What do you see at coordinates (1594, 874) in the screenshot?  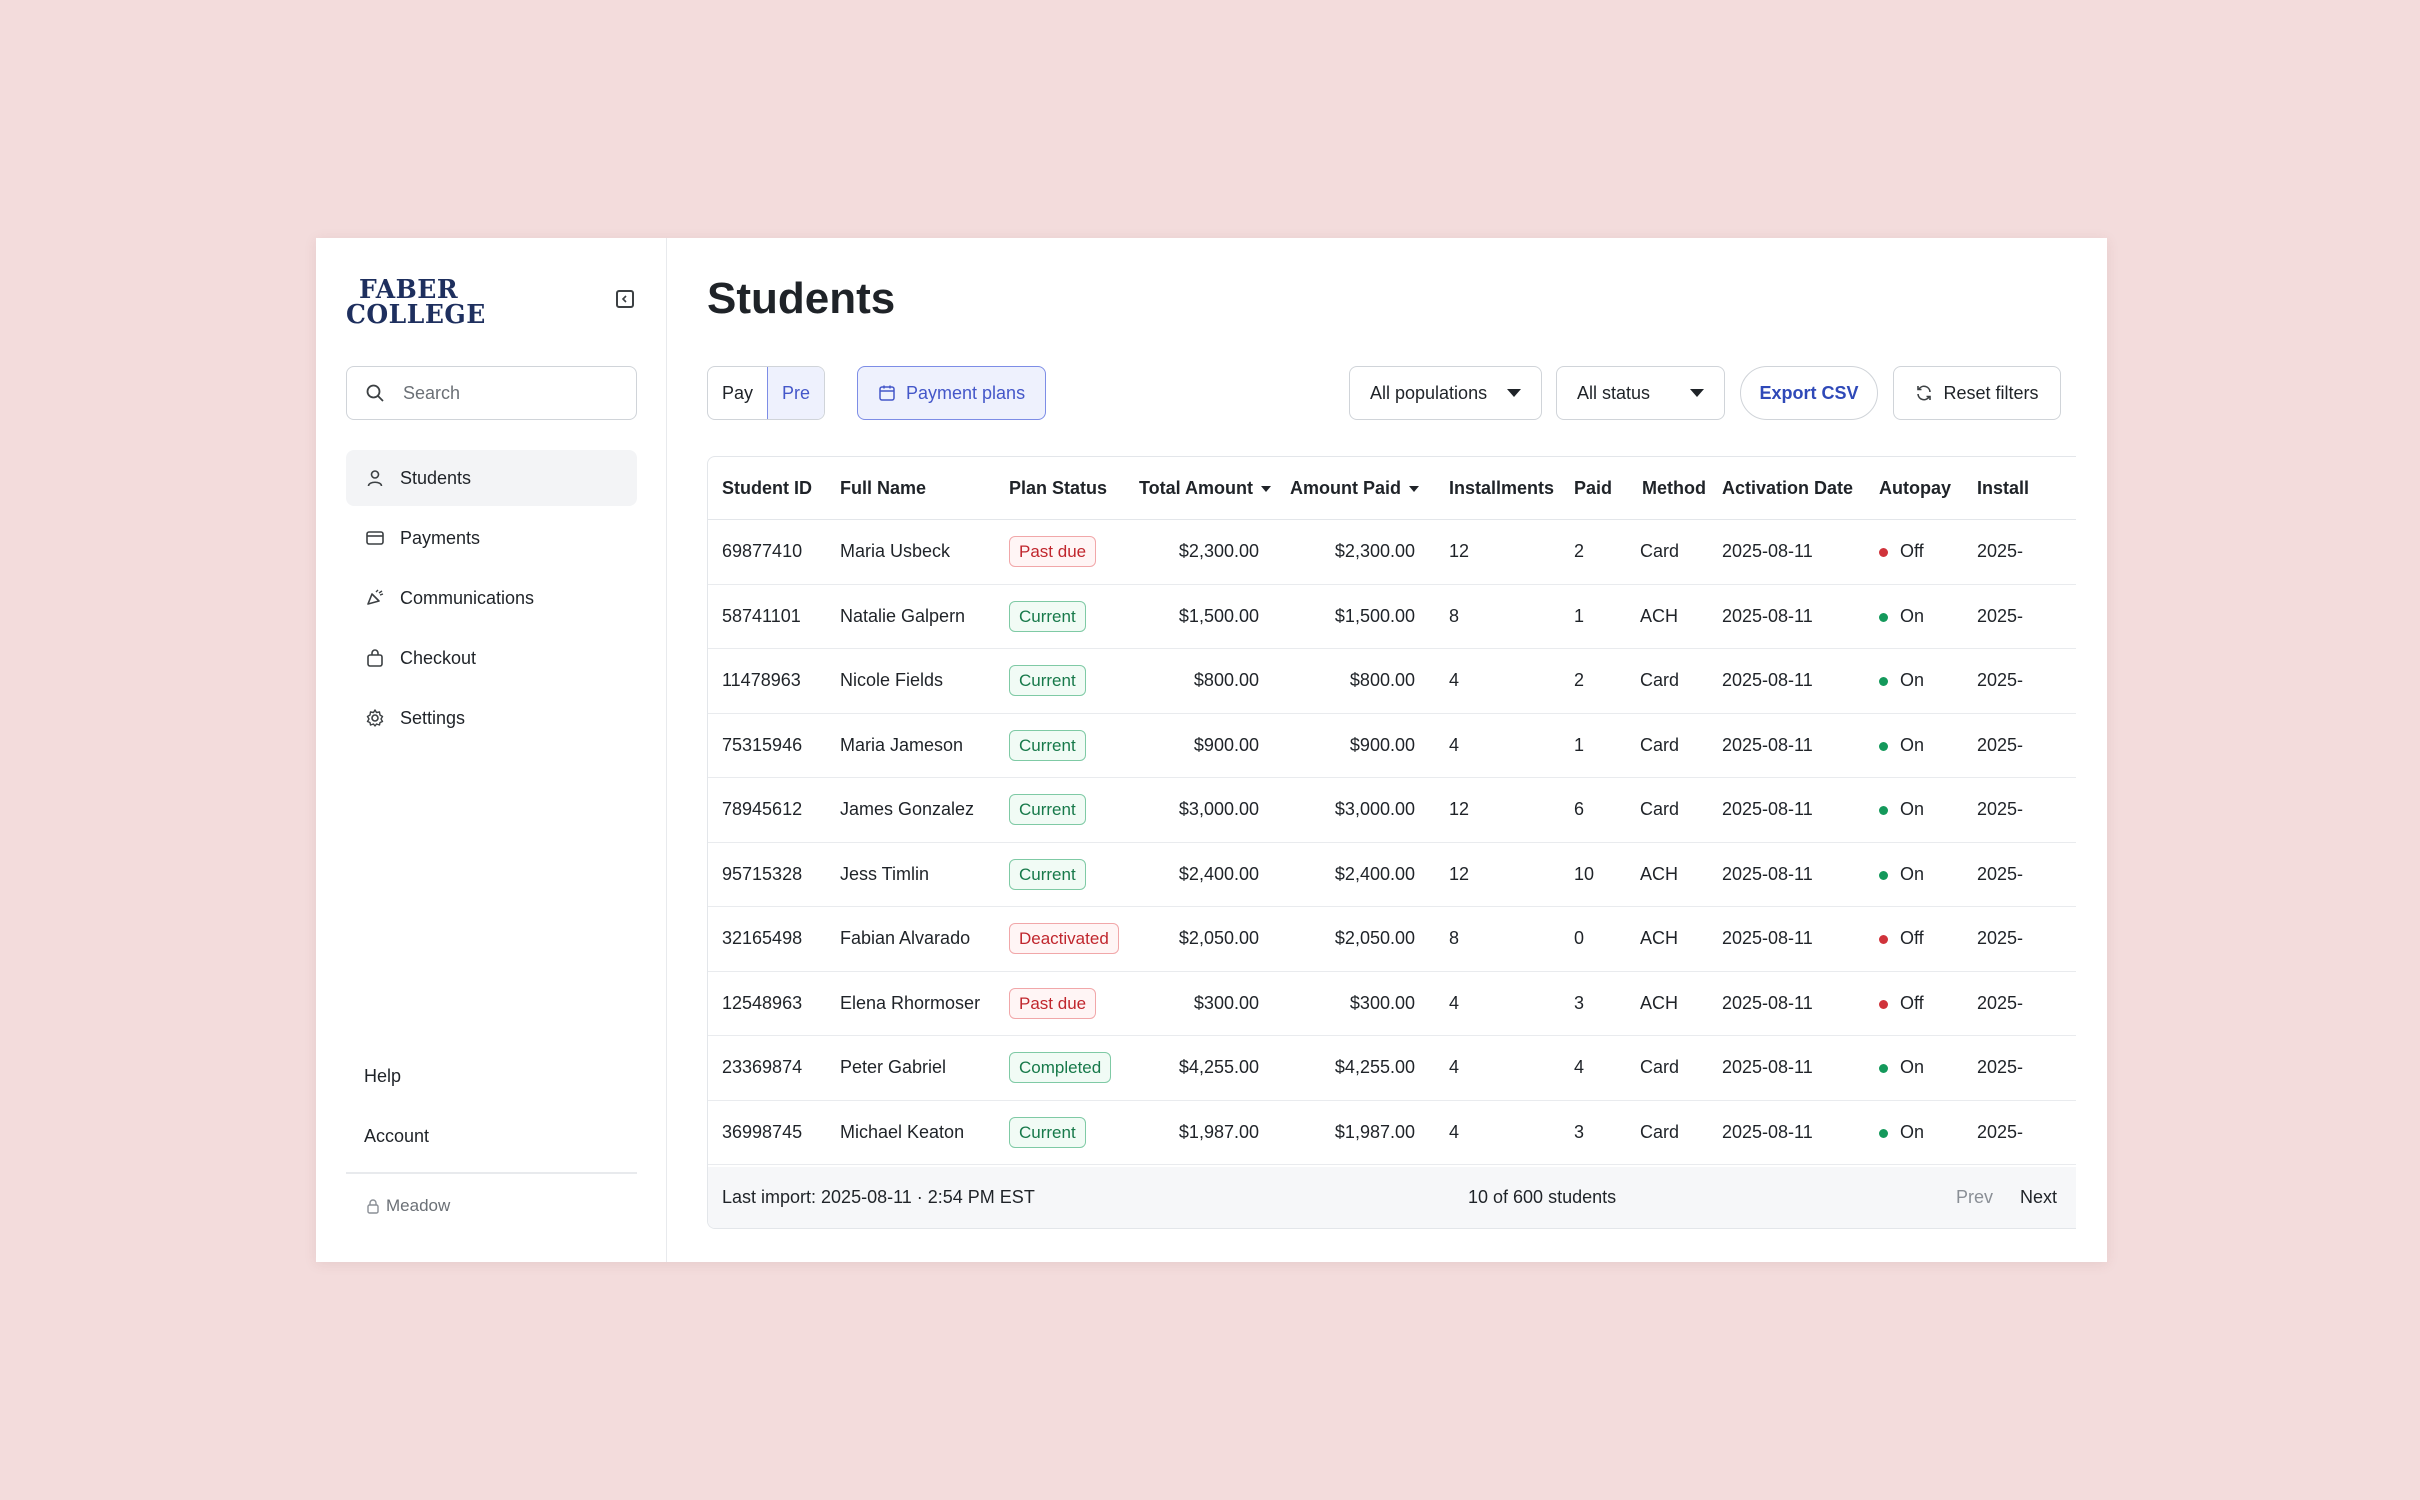 I see `cell-paid: 10` at bounding box center [1594, 874].